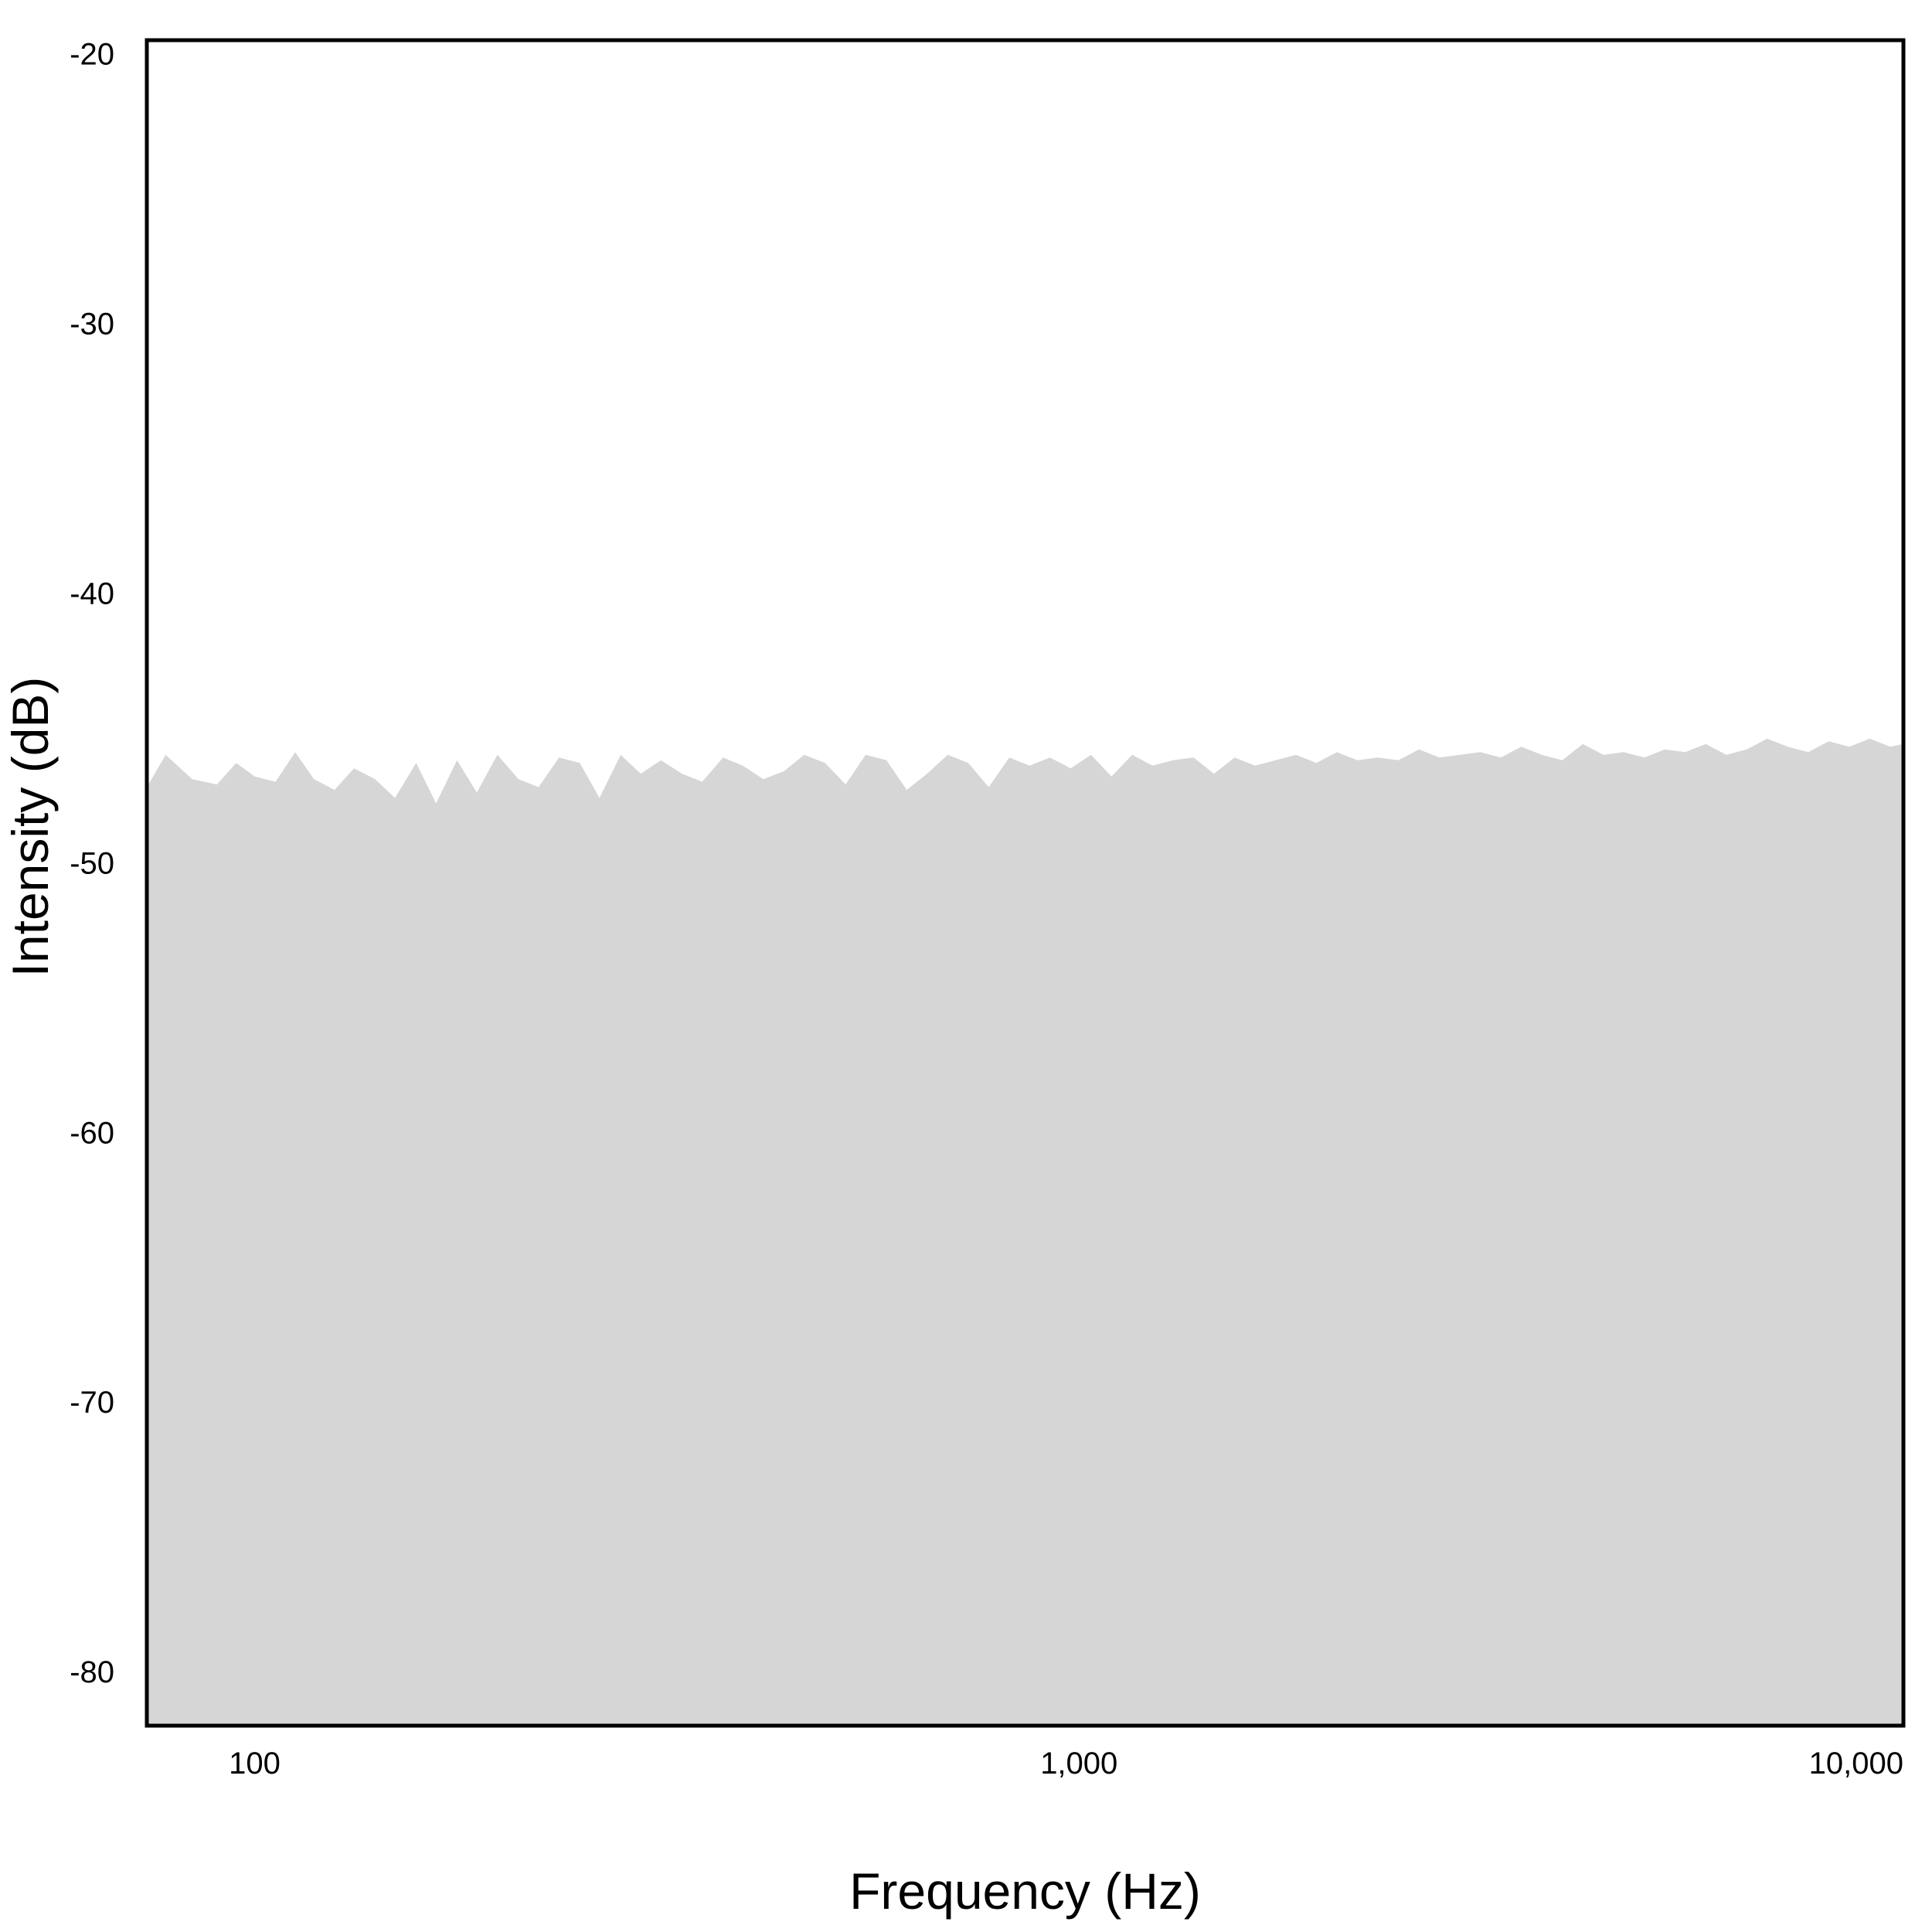 The image size is (1932, 1932). Describe the element at coordinates (31, 828) in the screenshot. I see `y-axis-title: Intensity (dB)` at that location.